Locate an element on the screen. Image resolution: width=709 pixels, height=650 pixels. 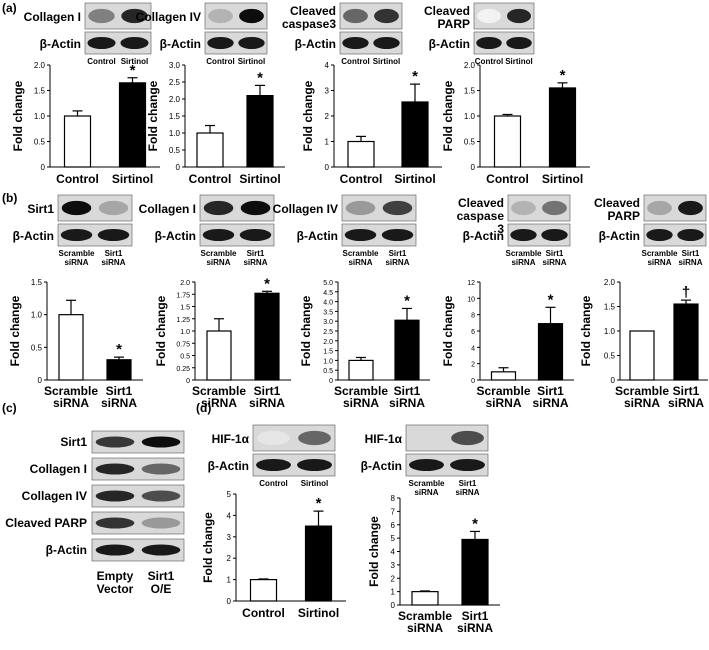
blot-label: Cleaved PARP is located at coordinates (447, 17).